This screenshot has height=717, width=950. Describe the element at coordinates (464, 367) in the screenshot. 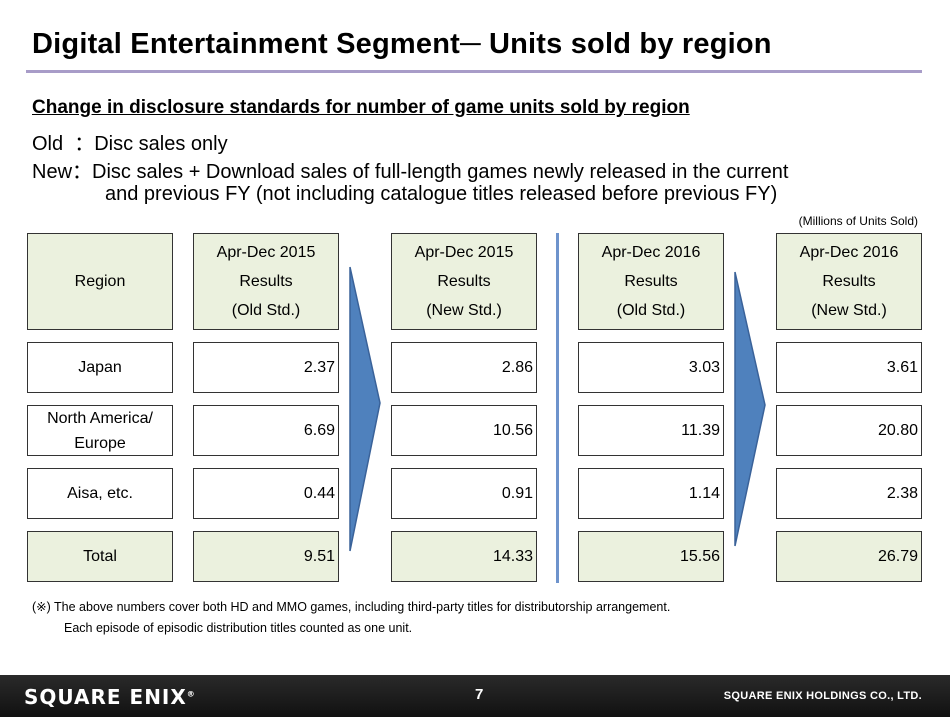

I see `japan-value-2: 2.86` at that location.